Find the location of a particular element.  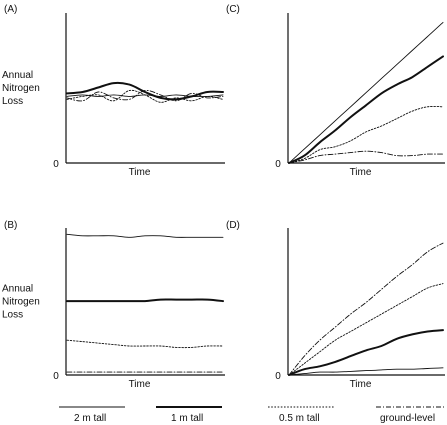

legend-label: ground-level is located at coordinates (407, 418).